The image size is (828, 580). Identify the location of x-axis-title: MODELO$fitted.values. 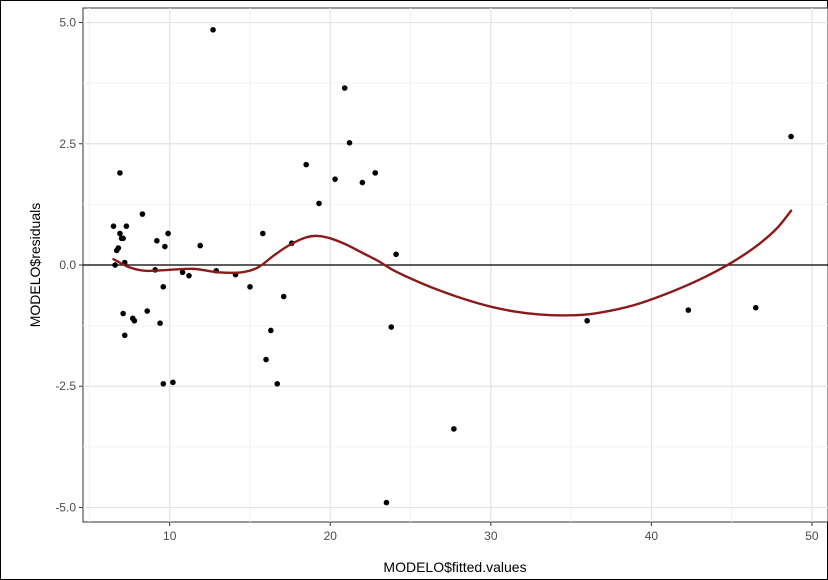
(454, 567).